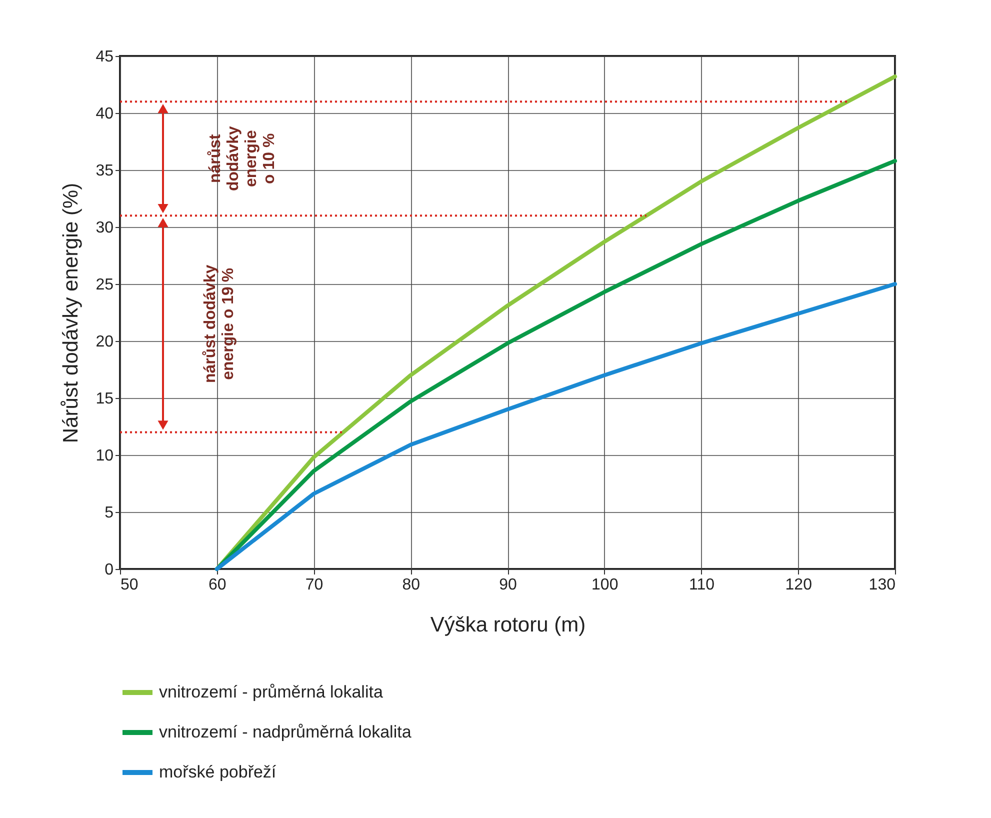 The image size is (991, 818). What do you see at coordinates (105, 57) in the screenshot?
I see `y-tick-label: 45` at bounding box center [105, 57].